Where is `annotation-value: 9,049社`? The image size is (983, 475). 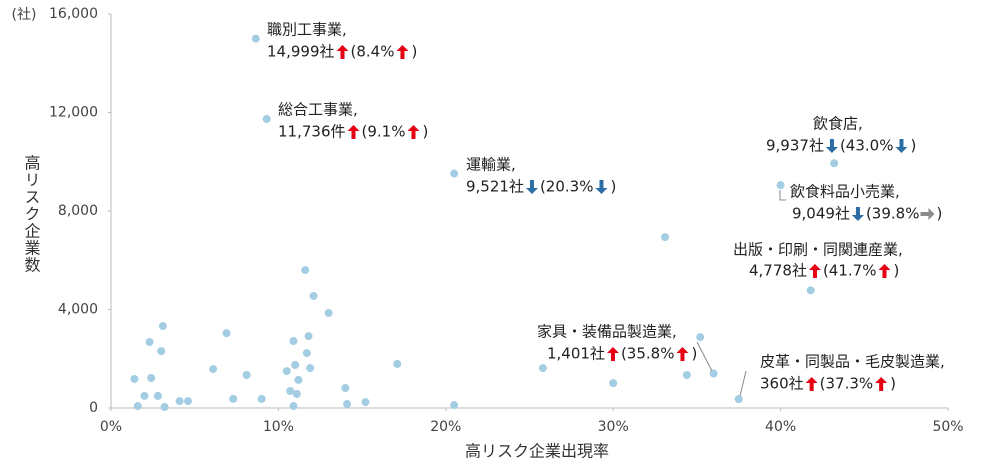
annotation-value: 9,049社 is located at coordinates (821, 214).